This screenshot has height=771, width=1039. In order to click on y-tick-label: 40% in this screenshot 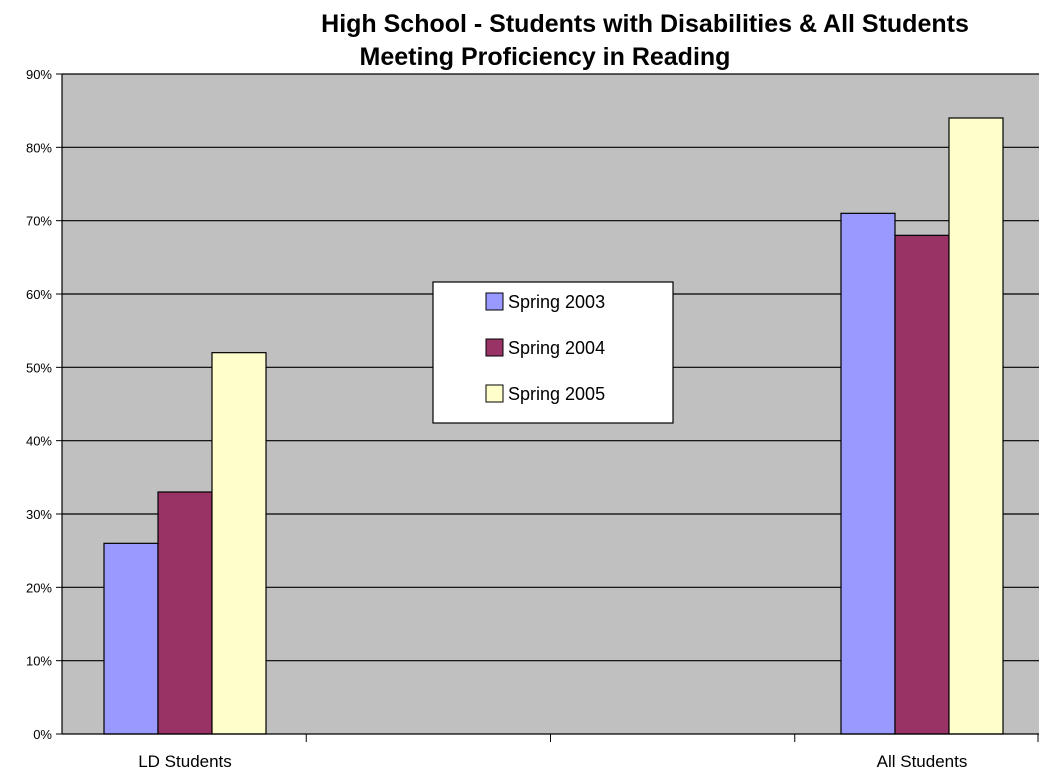, I will do `click(39, 441)`.